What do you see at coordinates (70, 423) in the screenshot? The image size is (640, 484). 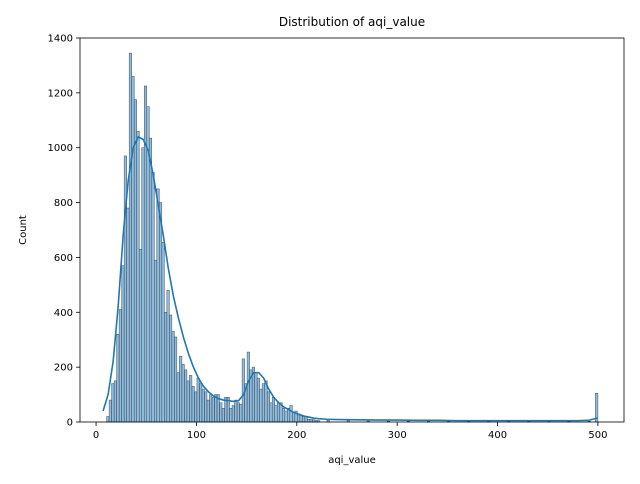 I see `y-tick-label: 0` at bounding box center [70, 423].